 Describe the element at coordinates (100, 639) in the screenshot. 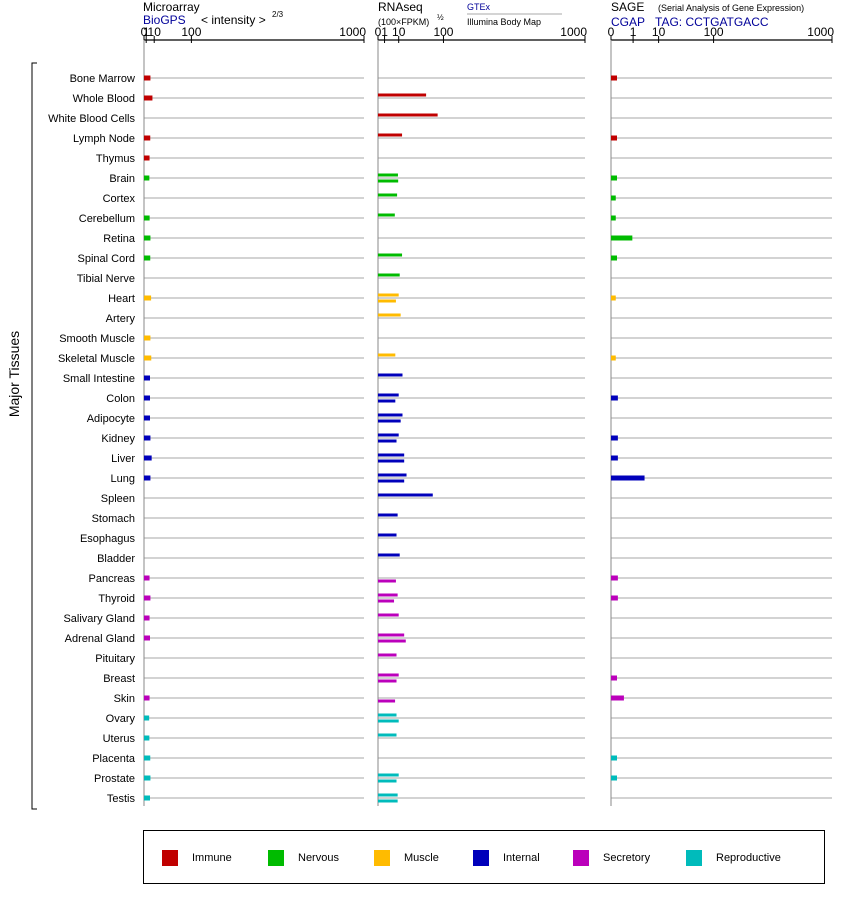

I see `row-label: Adrenal Gland` at that location.